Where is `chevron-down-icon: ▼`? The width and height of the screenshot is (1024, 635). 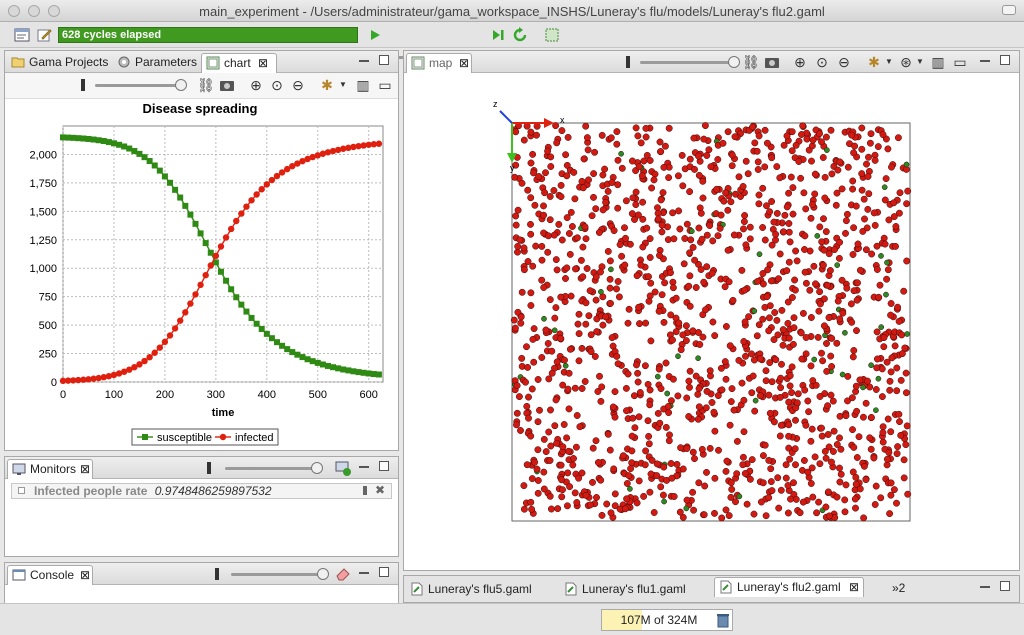
chevron-down-icon: ▼ is located at coordinates (889, 61).